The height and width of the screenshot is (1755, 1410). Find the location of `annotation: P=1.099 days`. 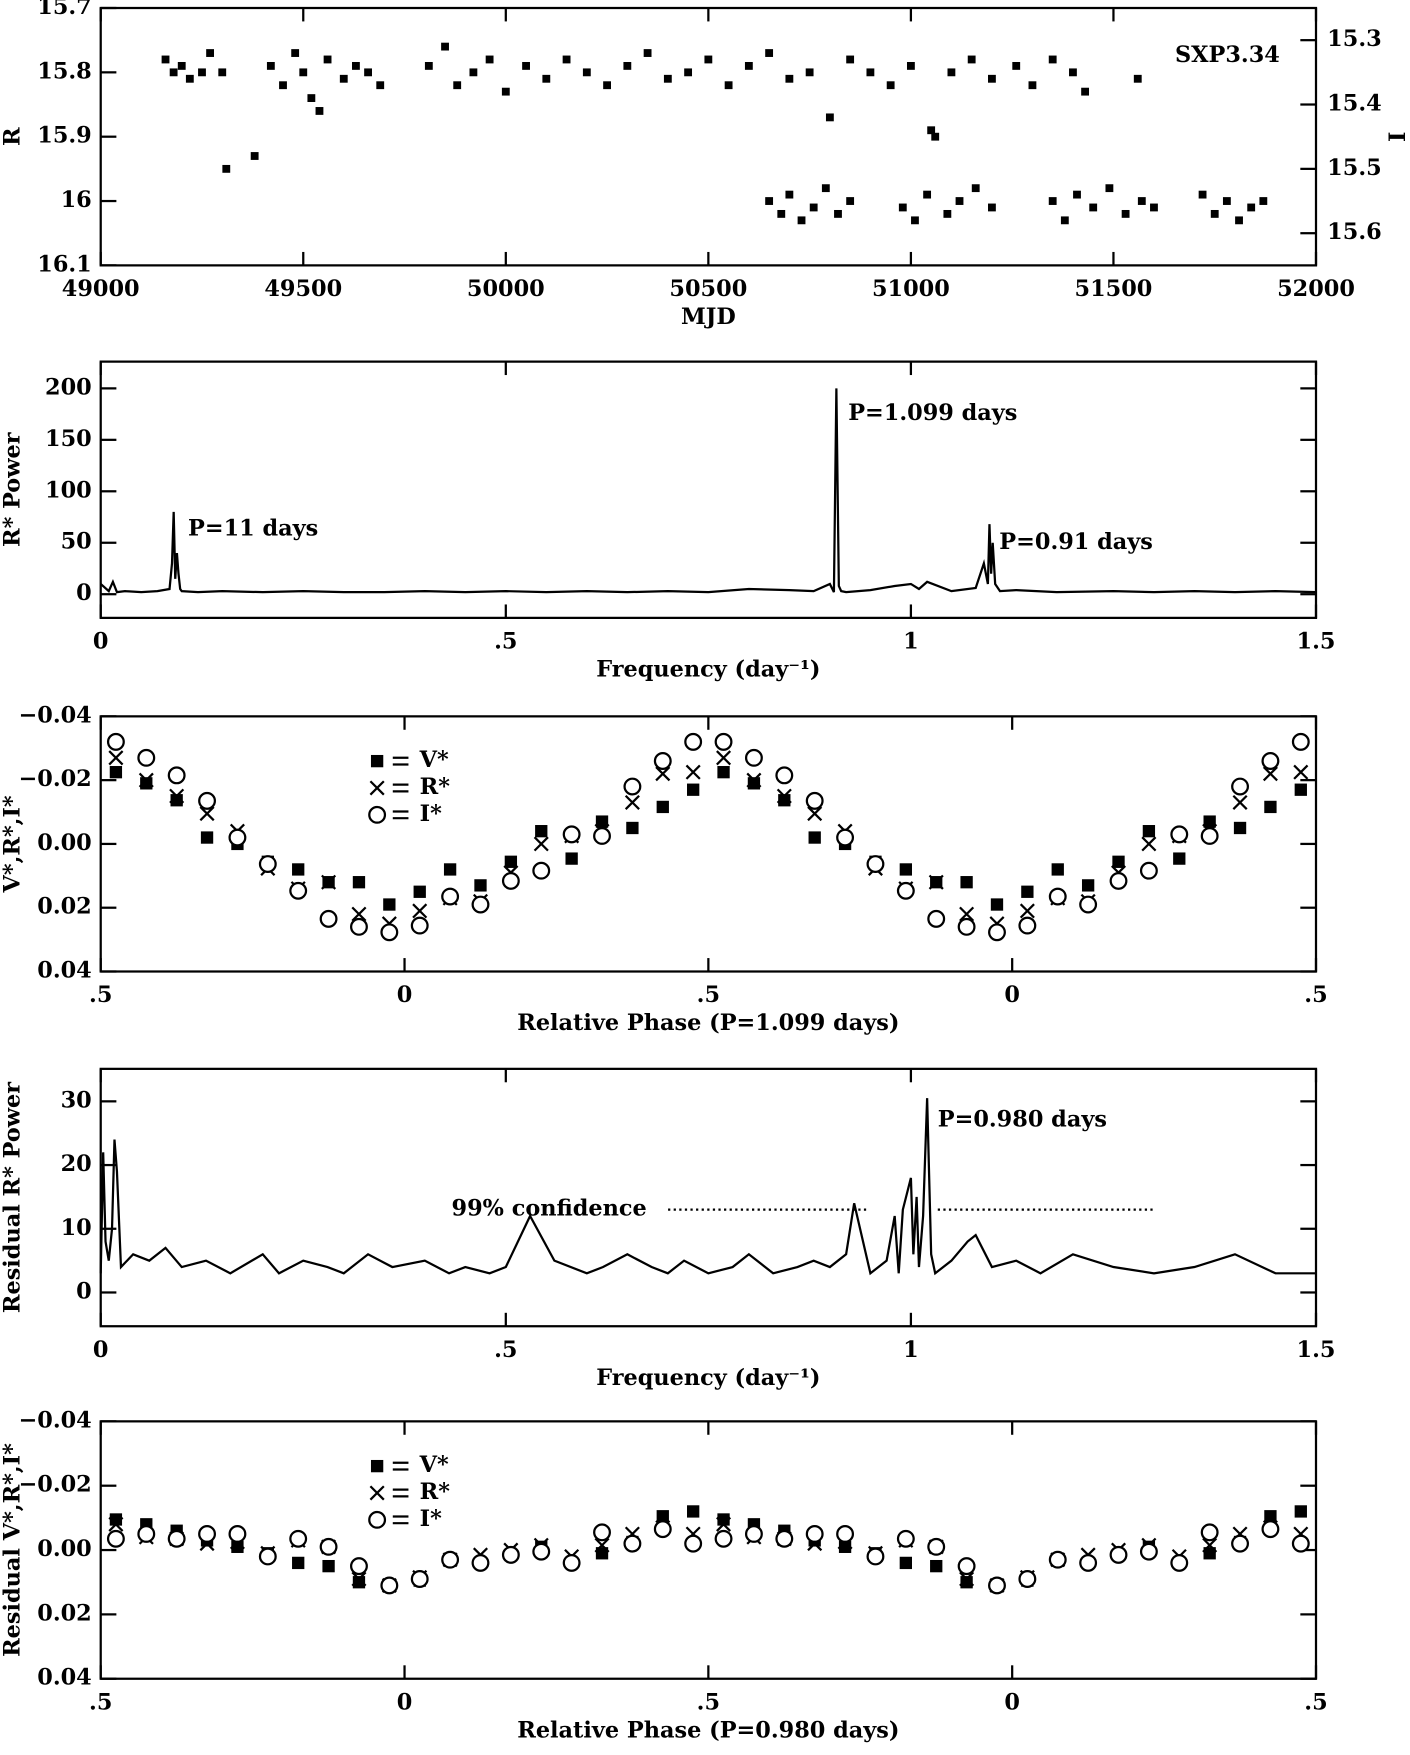

annotation: P=1.099 days is located at coordinates (932, 413).